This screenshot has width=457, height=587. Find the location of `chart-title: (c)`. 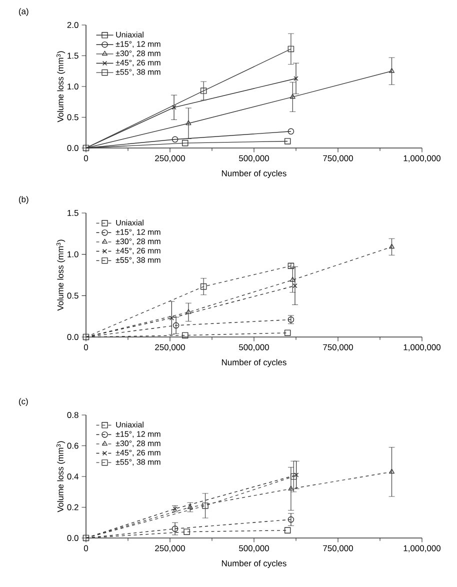

chart-title: (c) is located at coordinates (23, 402).